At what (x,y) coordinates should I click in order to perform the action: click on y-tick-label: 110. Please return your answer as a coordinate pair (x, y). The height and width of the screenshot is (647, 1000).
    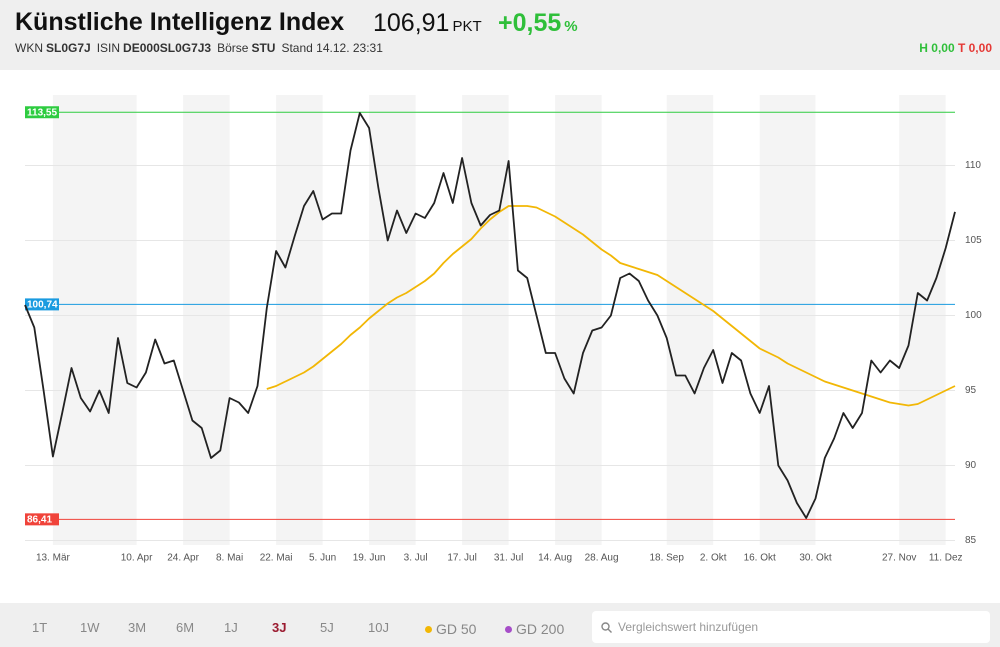
    Looking at the image, I should click on (973, 165).